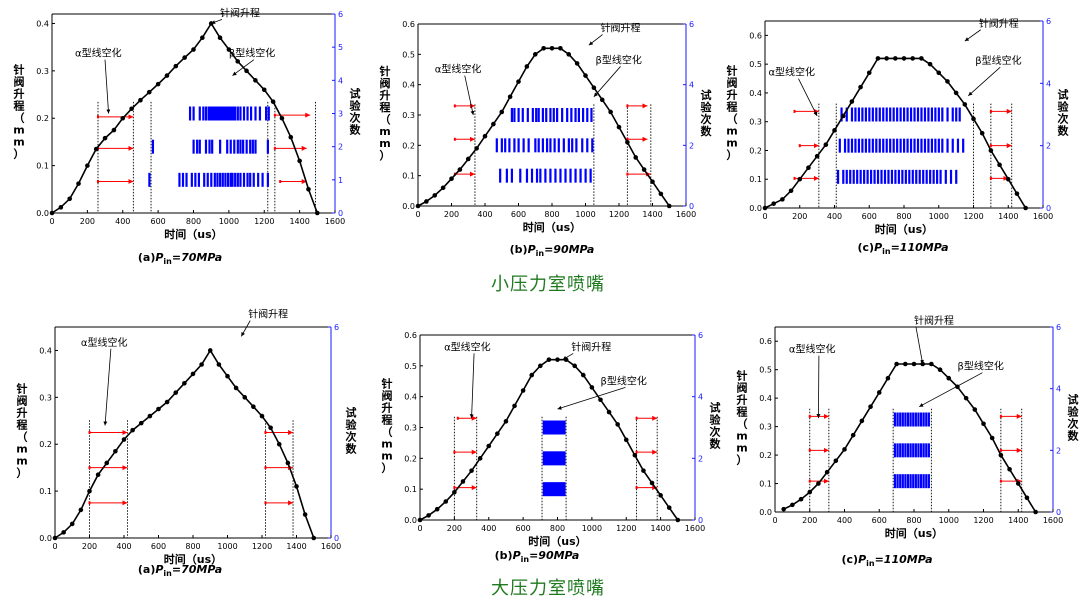 The height and width of the screenshot is (604, 1080). I want to click on caption-value: =90MPa, so click(569, 249).